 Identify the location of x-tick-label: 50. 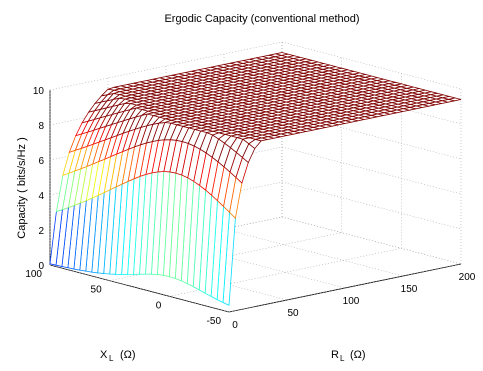
(97, 290).